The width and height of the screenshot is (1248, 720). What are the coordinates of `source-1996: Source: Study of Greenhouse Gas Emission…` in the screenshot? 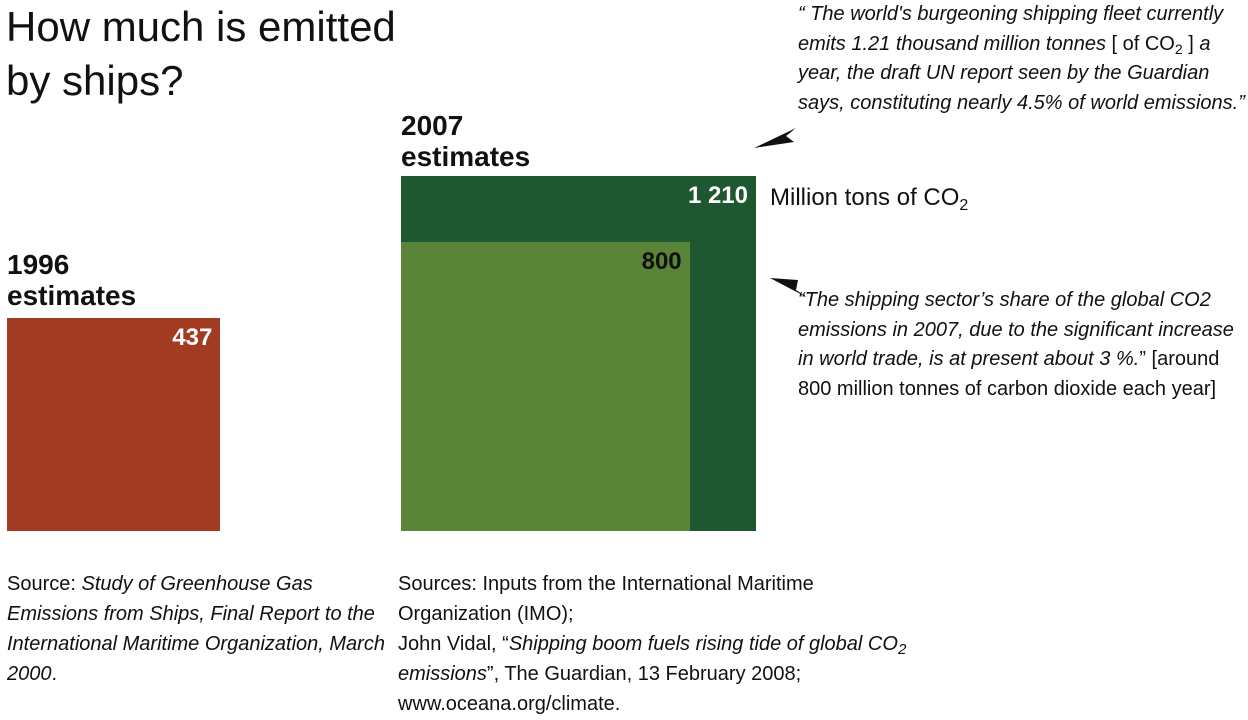 It's located at (197, 629).